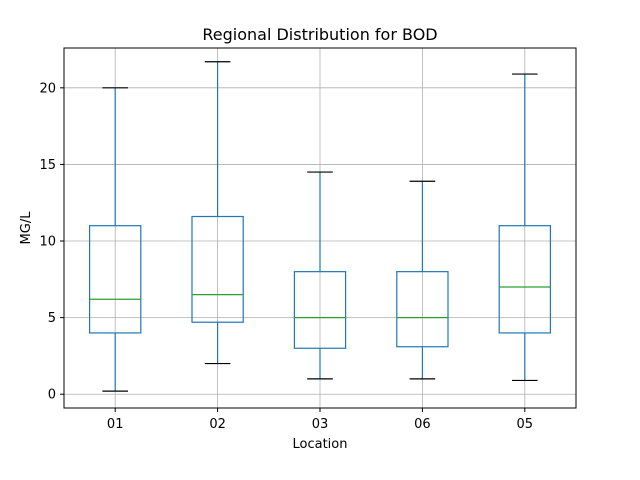  I want to click on y-tick-label: 5, so click(52, 318).